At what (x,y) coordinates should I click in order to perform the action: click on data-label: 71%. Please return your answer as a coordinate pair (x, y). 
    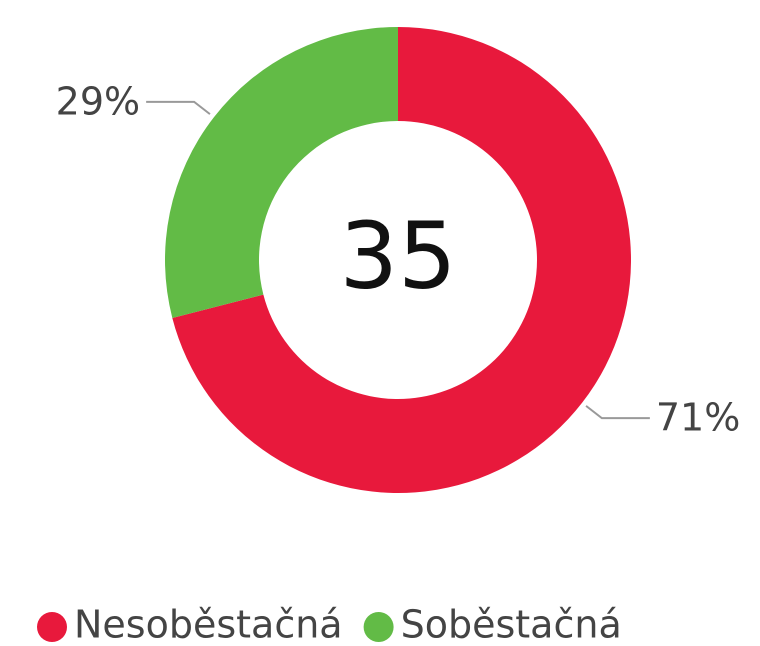
    Looking at the image, I should click on (698, 418).